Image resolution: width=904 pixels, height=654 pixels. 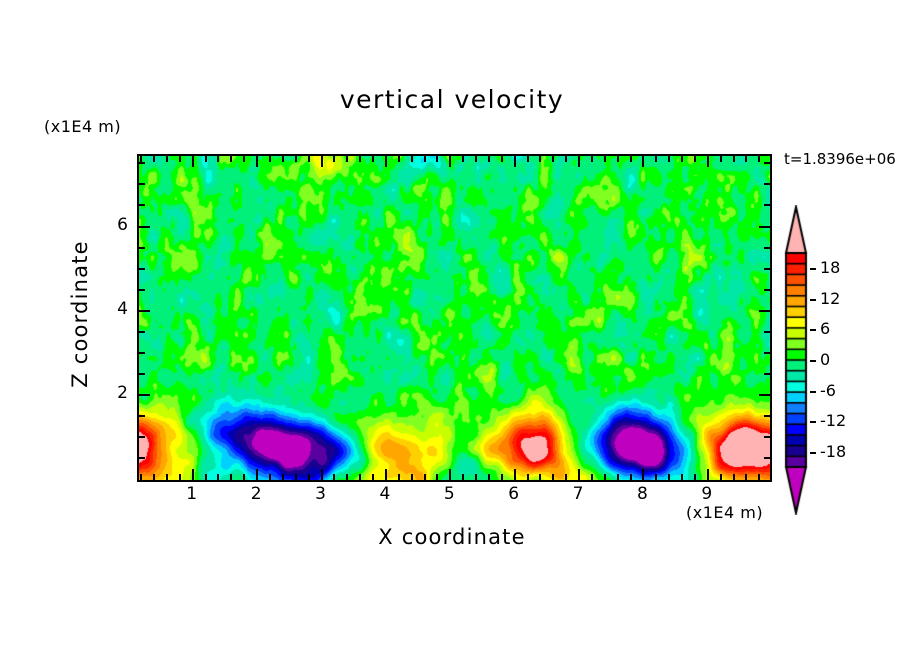 I want to click on x-tick-label: 6, so click(x=514, y=494).